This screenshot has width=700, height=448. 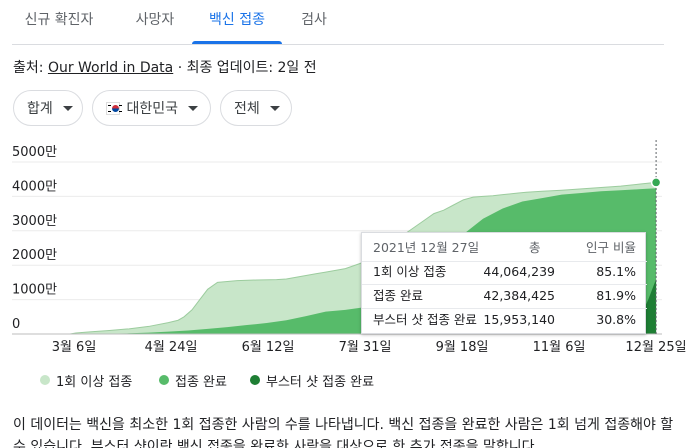 What do you see at coordinates (519, 295) in the screenshot?
I see `tooltip-row-value: 42,384,425` at bounding box center [519, 295].